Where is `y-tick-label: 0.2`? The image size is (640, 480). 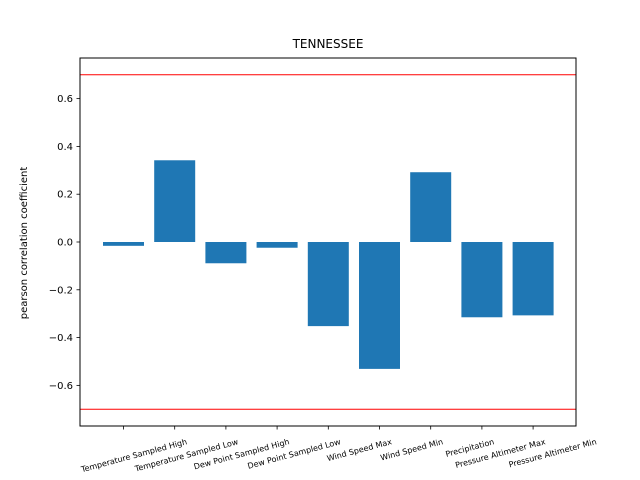
y-tick-label: 0.2 is located at coordinates (65, 195).